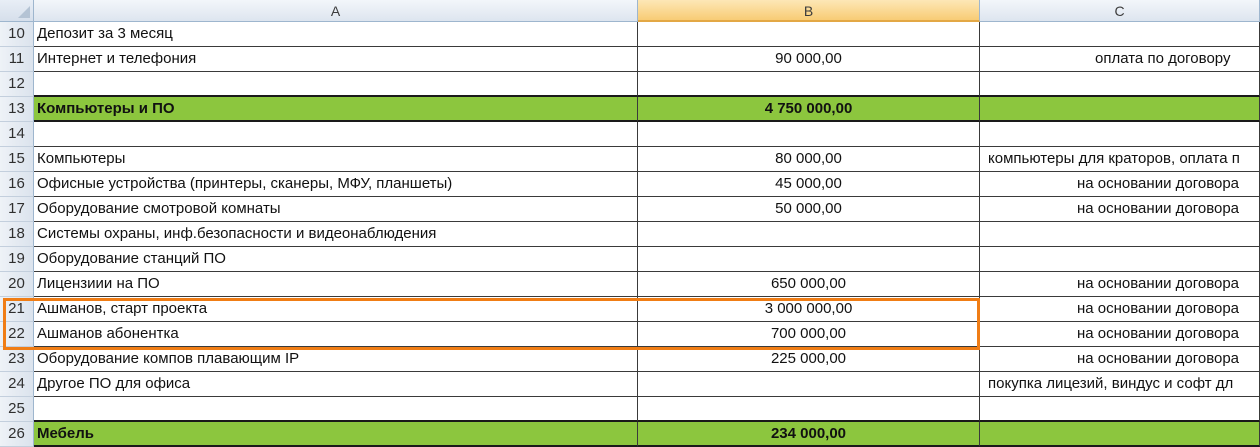  Describe the element at coordinates (336, 384) in the screenshot. I see `cell-a: Другое ПО для офиса` at that location.